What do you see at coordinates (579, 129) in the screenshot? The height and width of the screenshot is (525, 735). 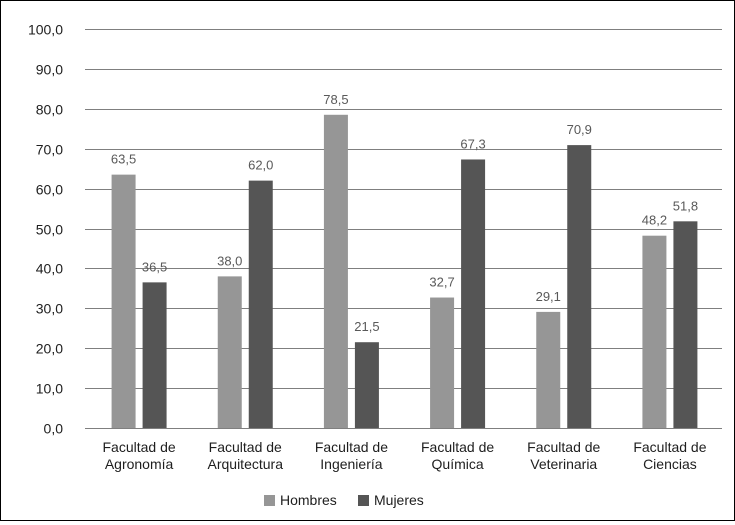 I see `data-label: 70,9` at bounding box center [579, 129].